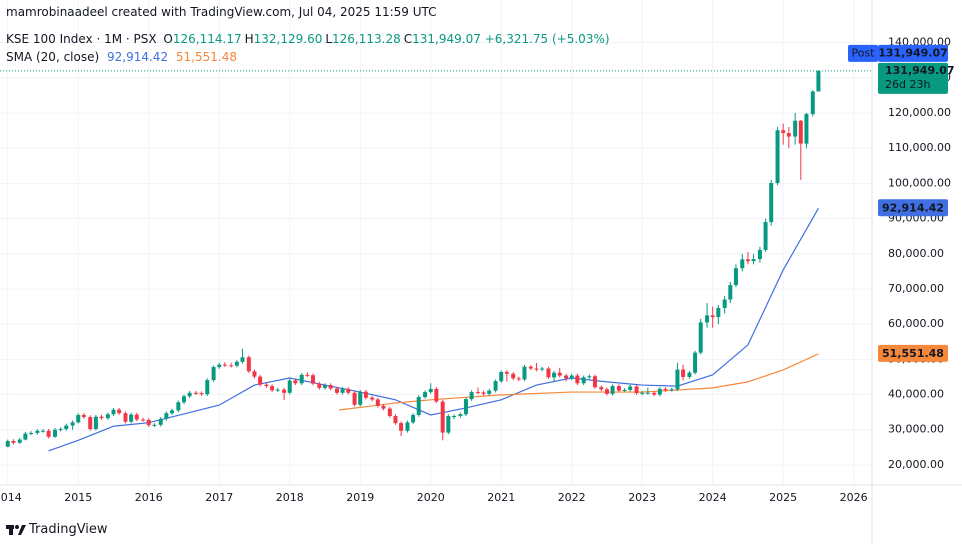 The width and height of the screenshot is (962, 544). What do you see at coordinates (168, 39) in the screenshot?
I see `ohlc-key: O` at bounding box center [168, 39].